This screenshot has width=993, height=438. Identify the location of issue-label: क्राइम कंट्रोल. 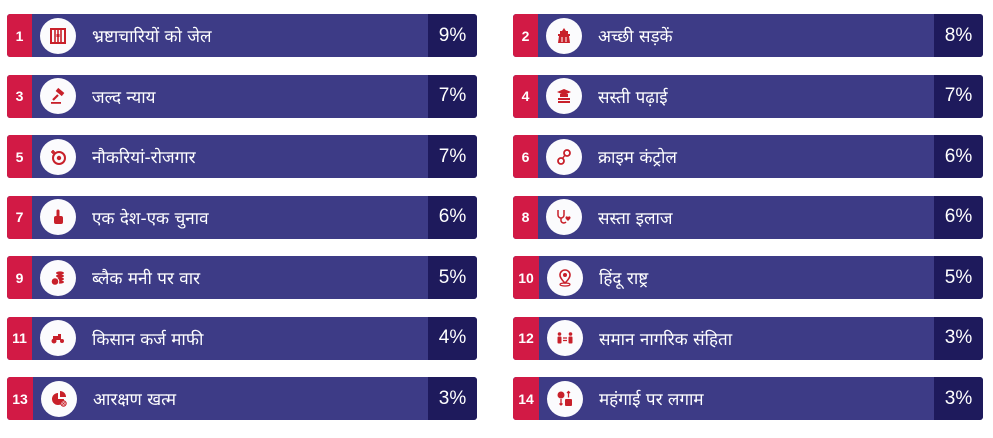
(637, 158).